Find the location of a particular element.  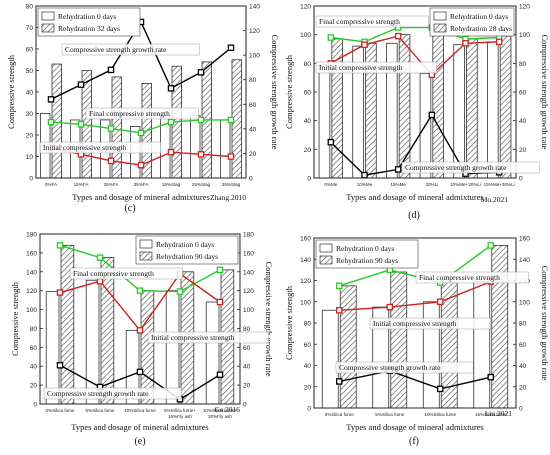

legend-label: Rehydration 0 days is located at coordinates (87, 16).